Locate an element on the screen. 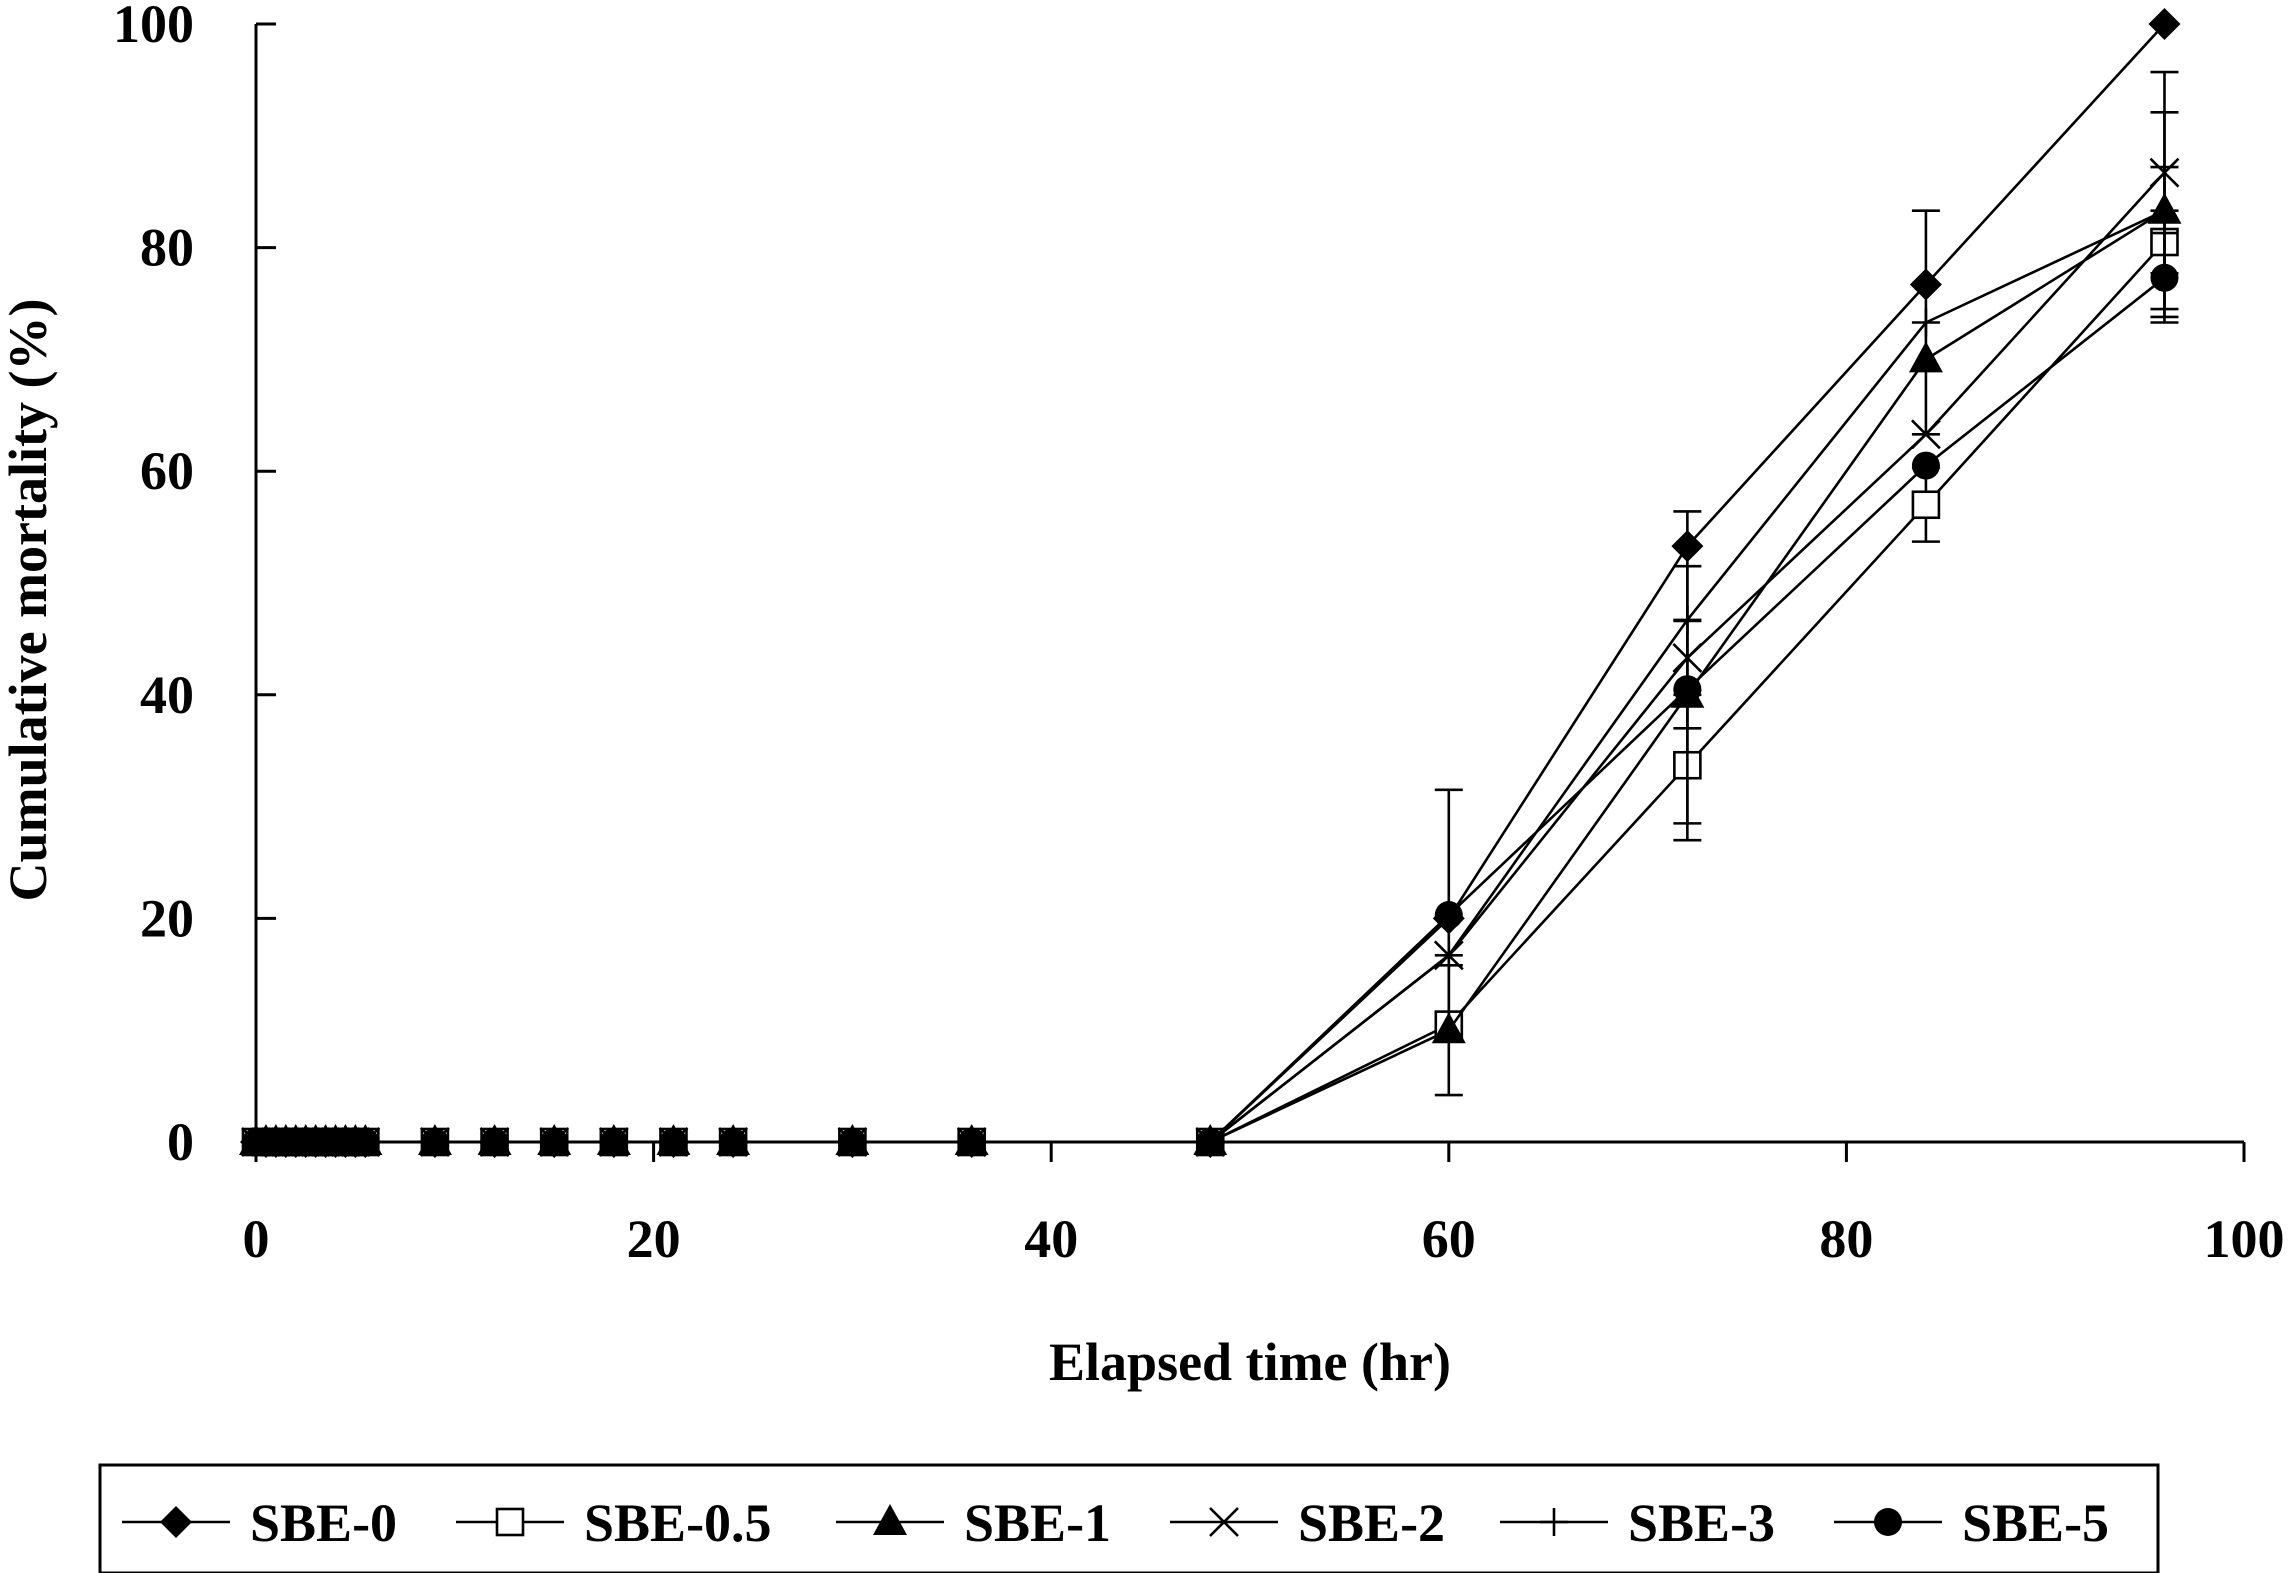  legend-box is located at coordinates (1129, 1518).